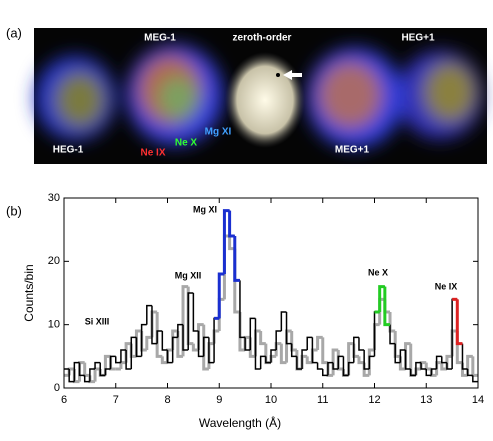 The width and height of the screenshot is (493, 441). I want to click on image-label: Ne X, so click(186, 143).